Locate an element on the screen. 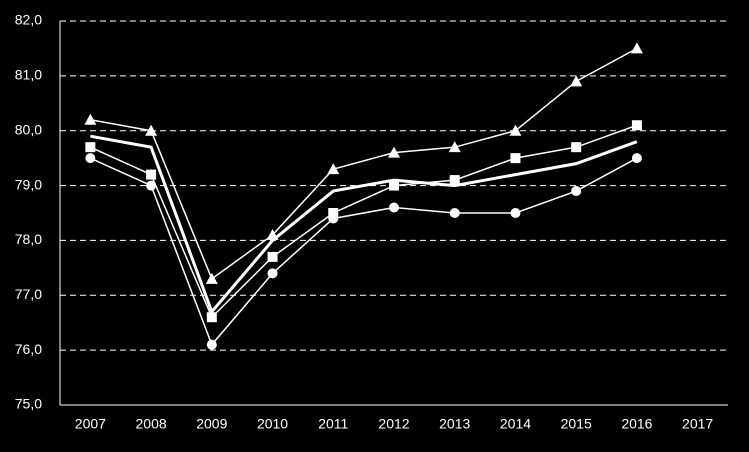 The image size is (749, 452). y-tick-label: 79,0 is located at coordinates (28, 184).